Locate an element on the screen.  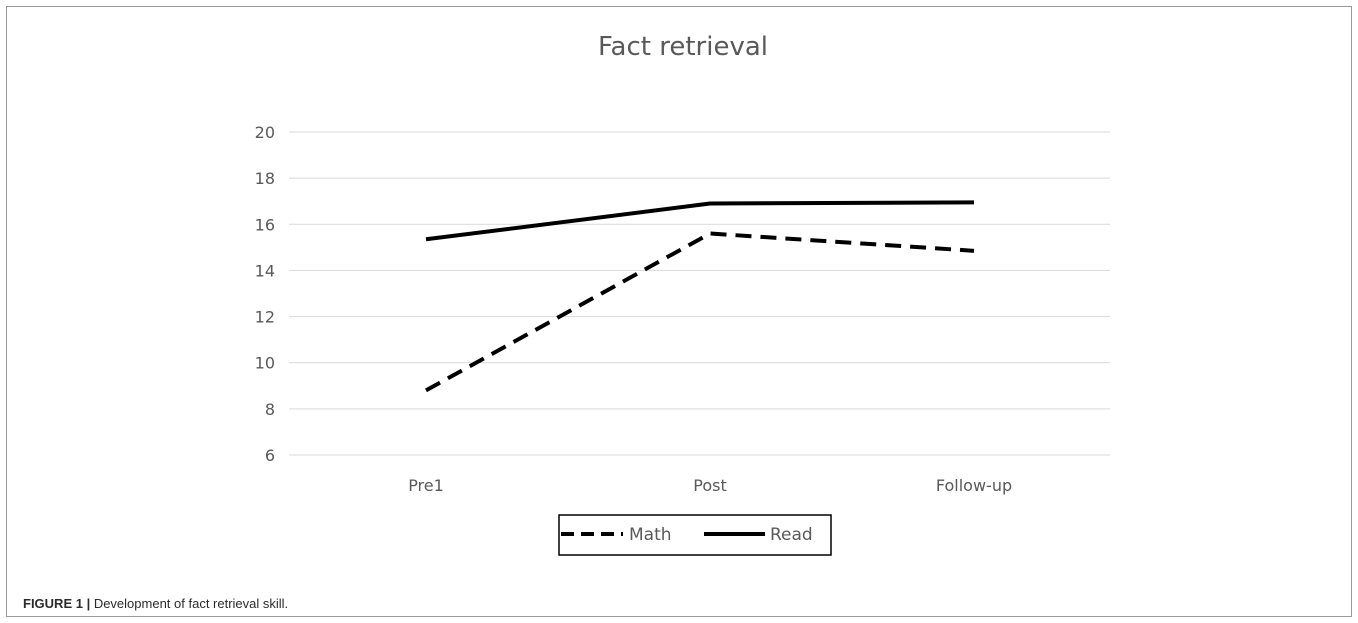
legend-label-math: Math is located at coordinates (650, 535).